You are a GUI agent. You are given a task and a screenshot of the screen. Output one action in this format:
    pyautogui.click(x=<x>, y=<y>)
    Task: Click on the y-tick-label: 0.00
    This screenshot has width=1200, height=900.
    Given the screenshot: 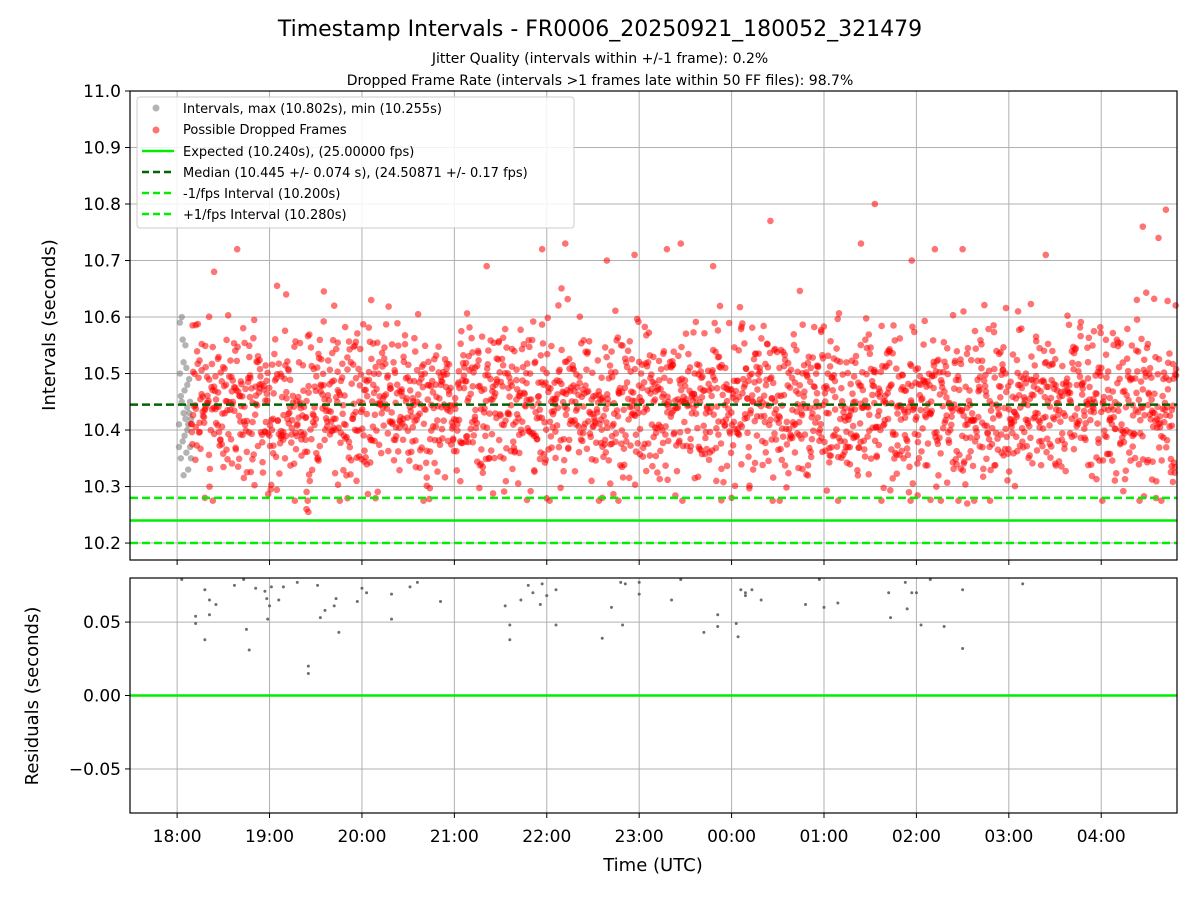 What is the action you would take?
    pyautogui.click(x=102, y=697)
    